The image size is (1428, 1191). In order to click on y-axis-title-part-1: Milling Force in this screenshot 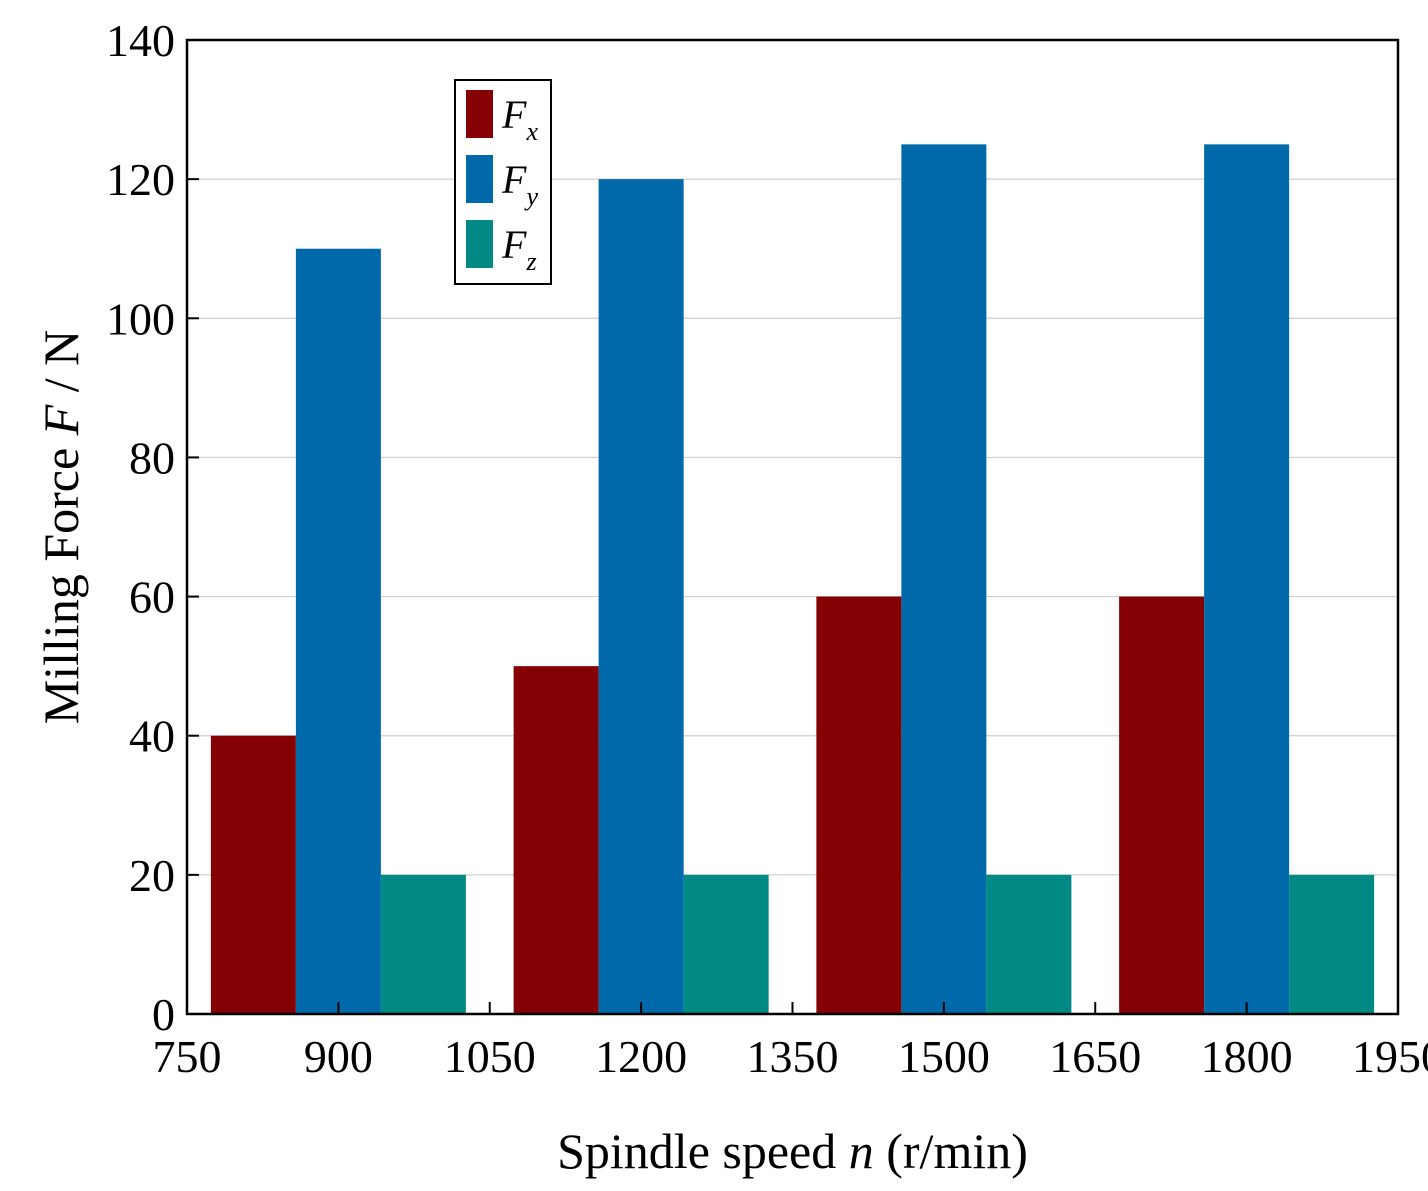, I will do `click(61, 579)`.